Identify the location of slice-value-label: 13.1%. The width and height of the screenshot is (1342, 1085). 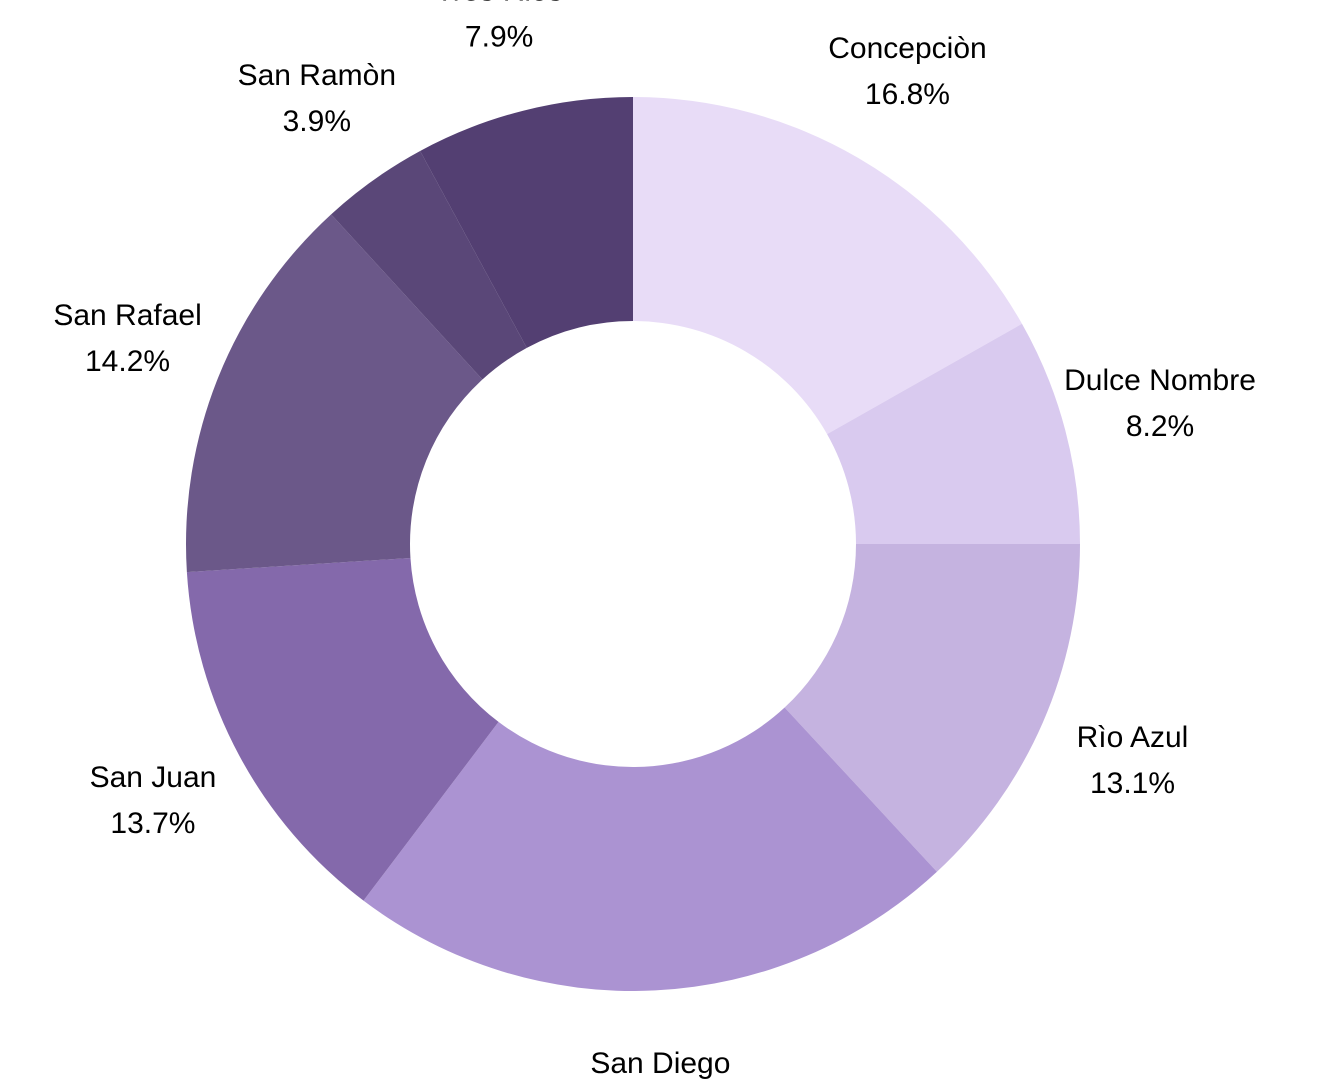
(1132, 783).